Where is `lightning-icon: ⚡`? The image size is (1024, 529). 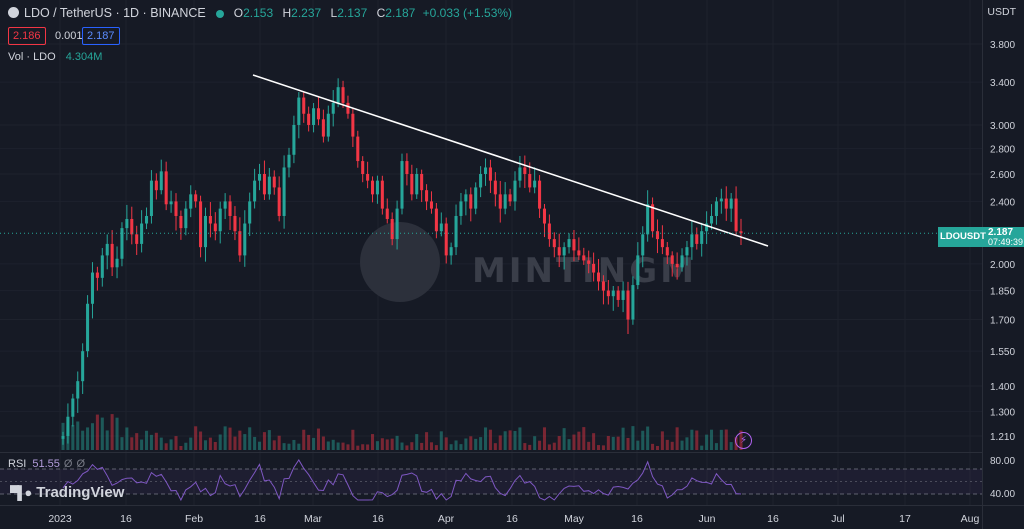 lightning-icon: ⚡ is located at coordinates (743, 440).